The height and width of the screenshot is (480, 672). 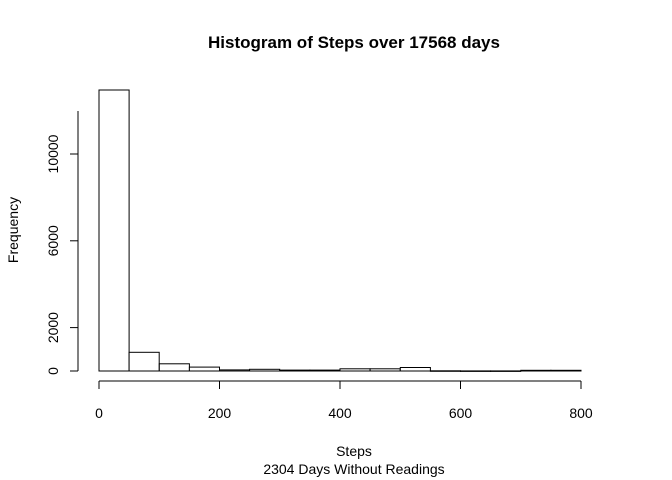 I want to click on x-axis-label: Steps, so click(x=354, y=451).